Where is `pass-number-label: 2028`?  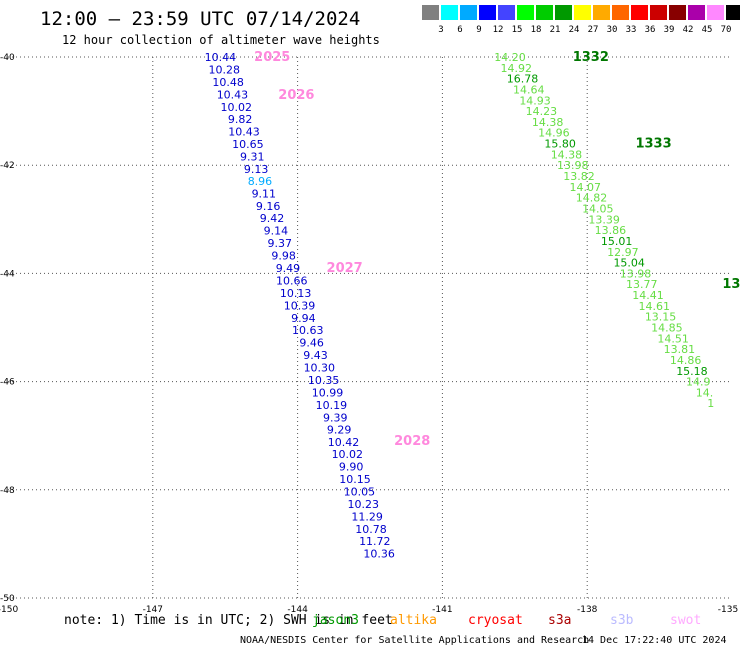
pass-number-label: 2028 is located at coordinates (412, 441).